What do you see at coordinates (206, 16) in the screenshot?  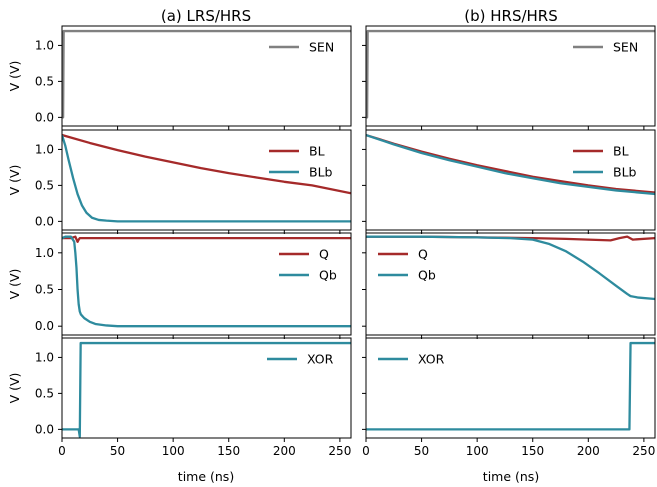 I see `column-title-a: (a) LRS/HRS` at bounding box center [206, 16].